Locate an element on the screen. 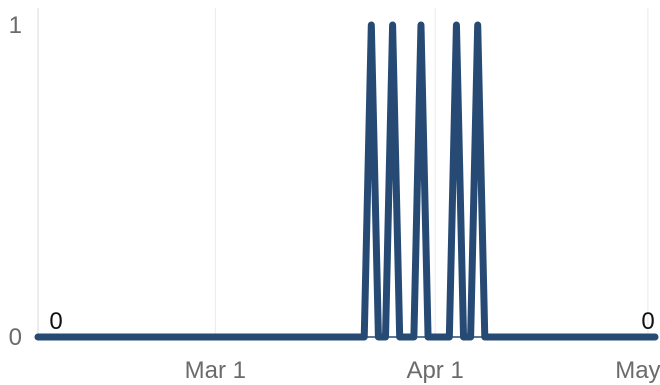 This screenshot has height=385, width=660. data-label-0: 0 is located at coordinates (55, 321).